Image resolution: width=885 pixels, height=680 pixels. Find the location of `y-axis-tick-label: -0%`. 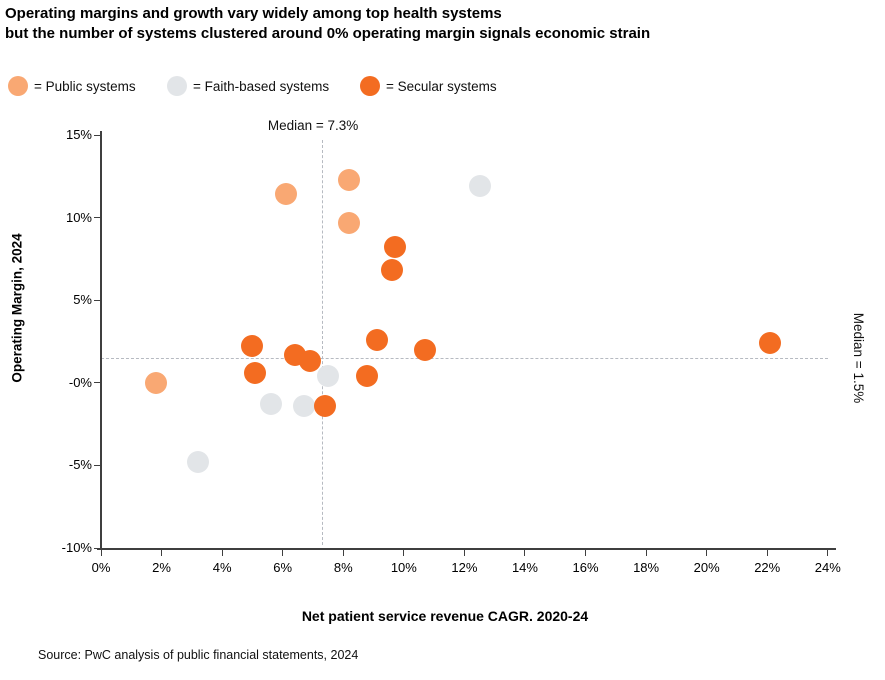

y-axis-tick-label: -0% is located at coordinates (80, 382).